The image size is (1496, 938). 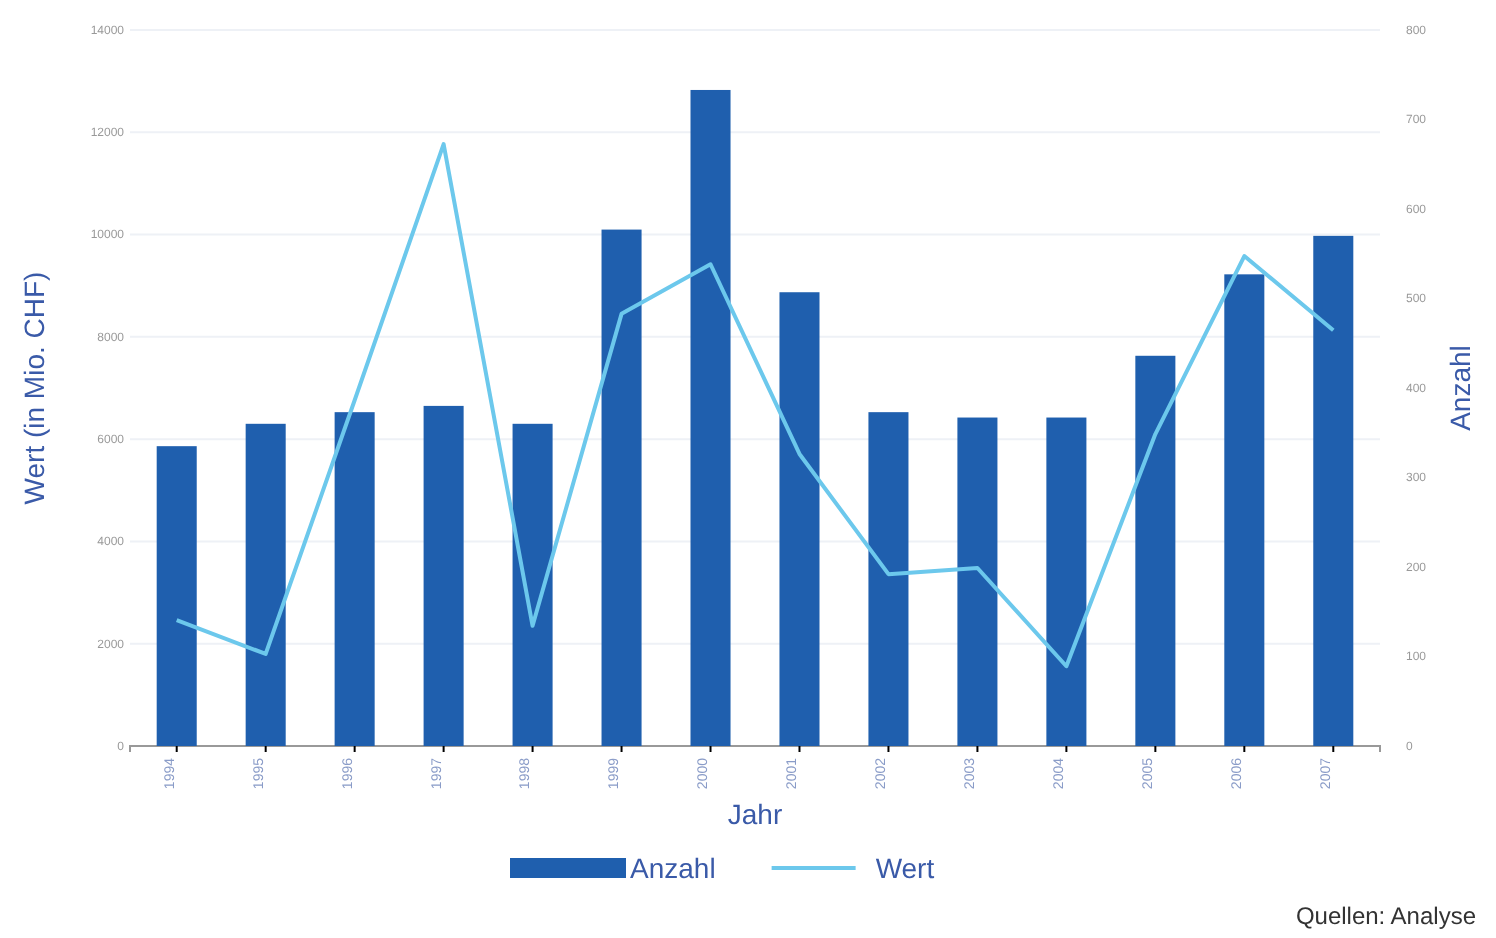 I want to click on legend-label: Anzahl, so click(x=673, y=867).